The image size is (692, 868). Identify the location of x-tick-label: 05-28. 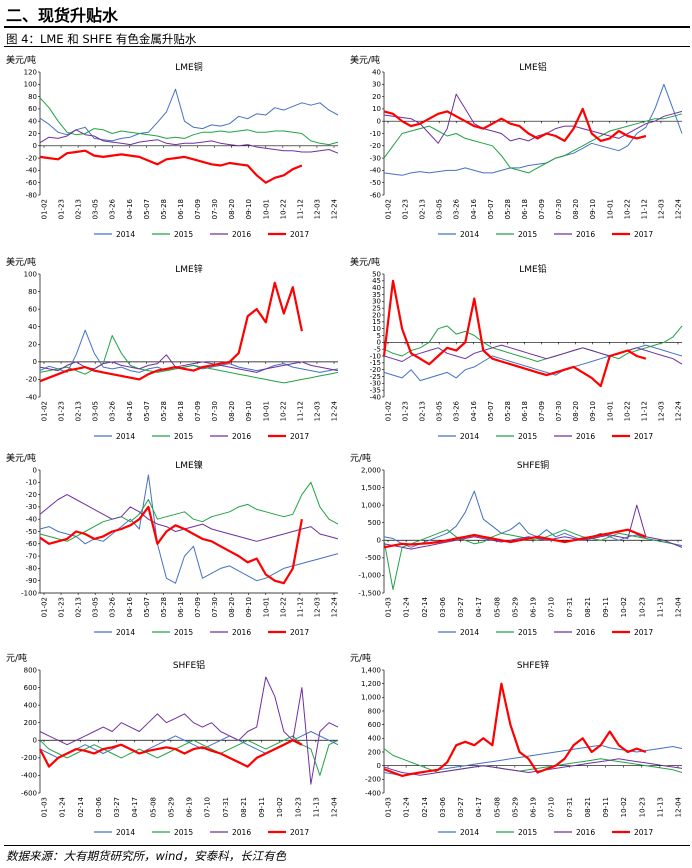
(164, 411).